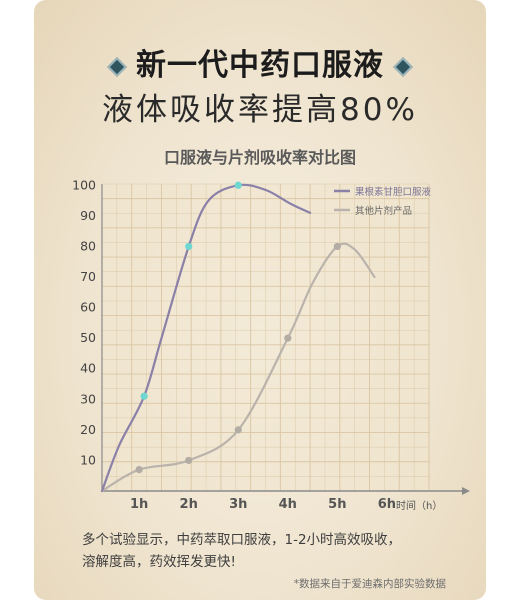  I want to click on y-tick-label: 10, so click(88, 459).